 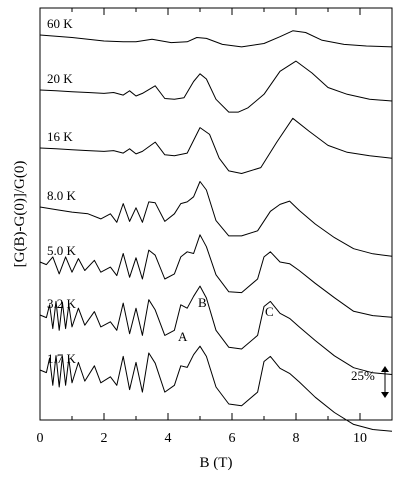 I want to click on scale-bar: 25%, so click(x=370, y=382).